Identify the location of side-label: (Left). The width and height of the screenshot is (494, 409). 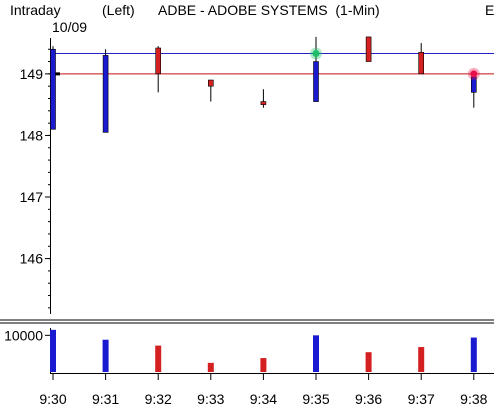
(118, 10).